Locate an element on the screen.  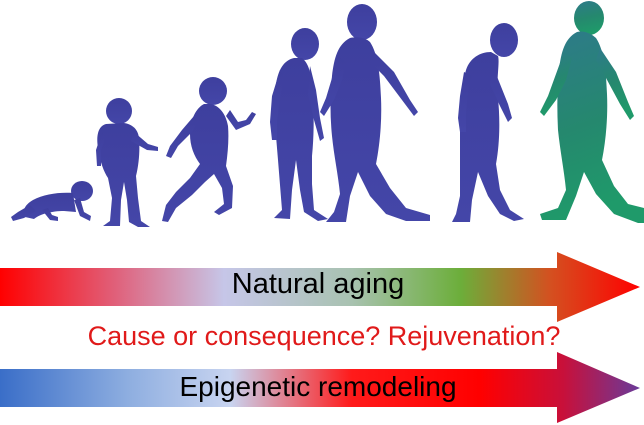
toddler-silhouette is located at coordinates (127, 162).